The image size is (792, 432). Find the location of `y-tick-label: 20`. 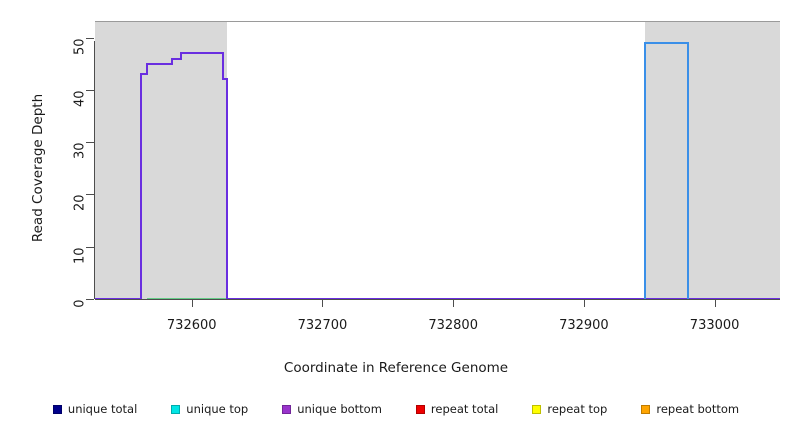

y-tick-label: 20 is located at coordinates (80, 203).